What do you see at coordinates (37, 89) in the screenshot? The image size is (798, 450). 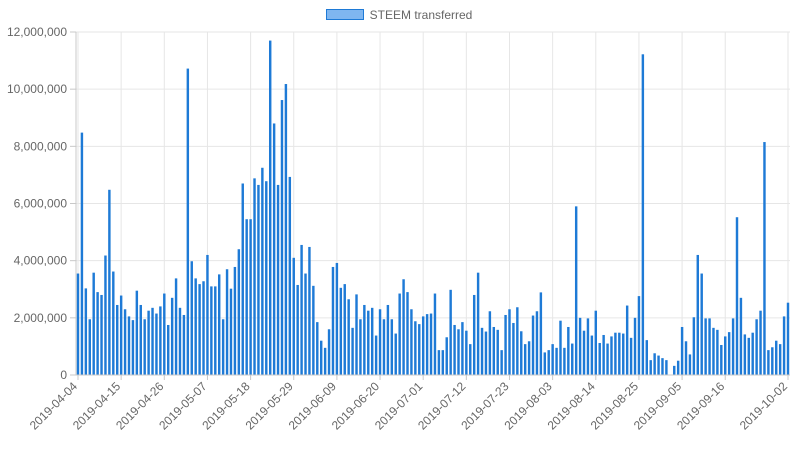 I see `y-tick-label: 10,000,000` at bounding box center [37, 89].